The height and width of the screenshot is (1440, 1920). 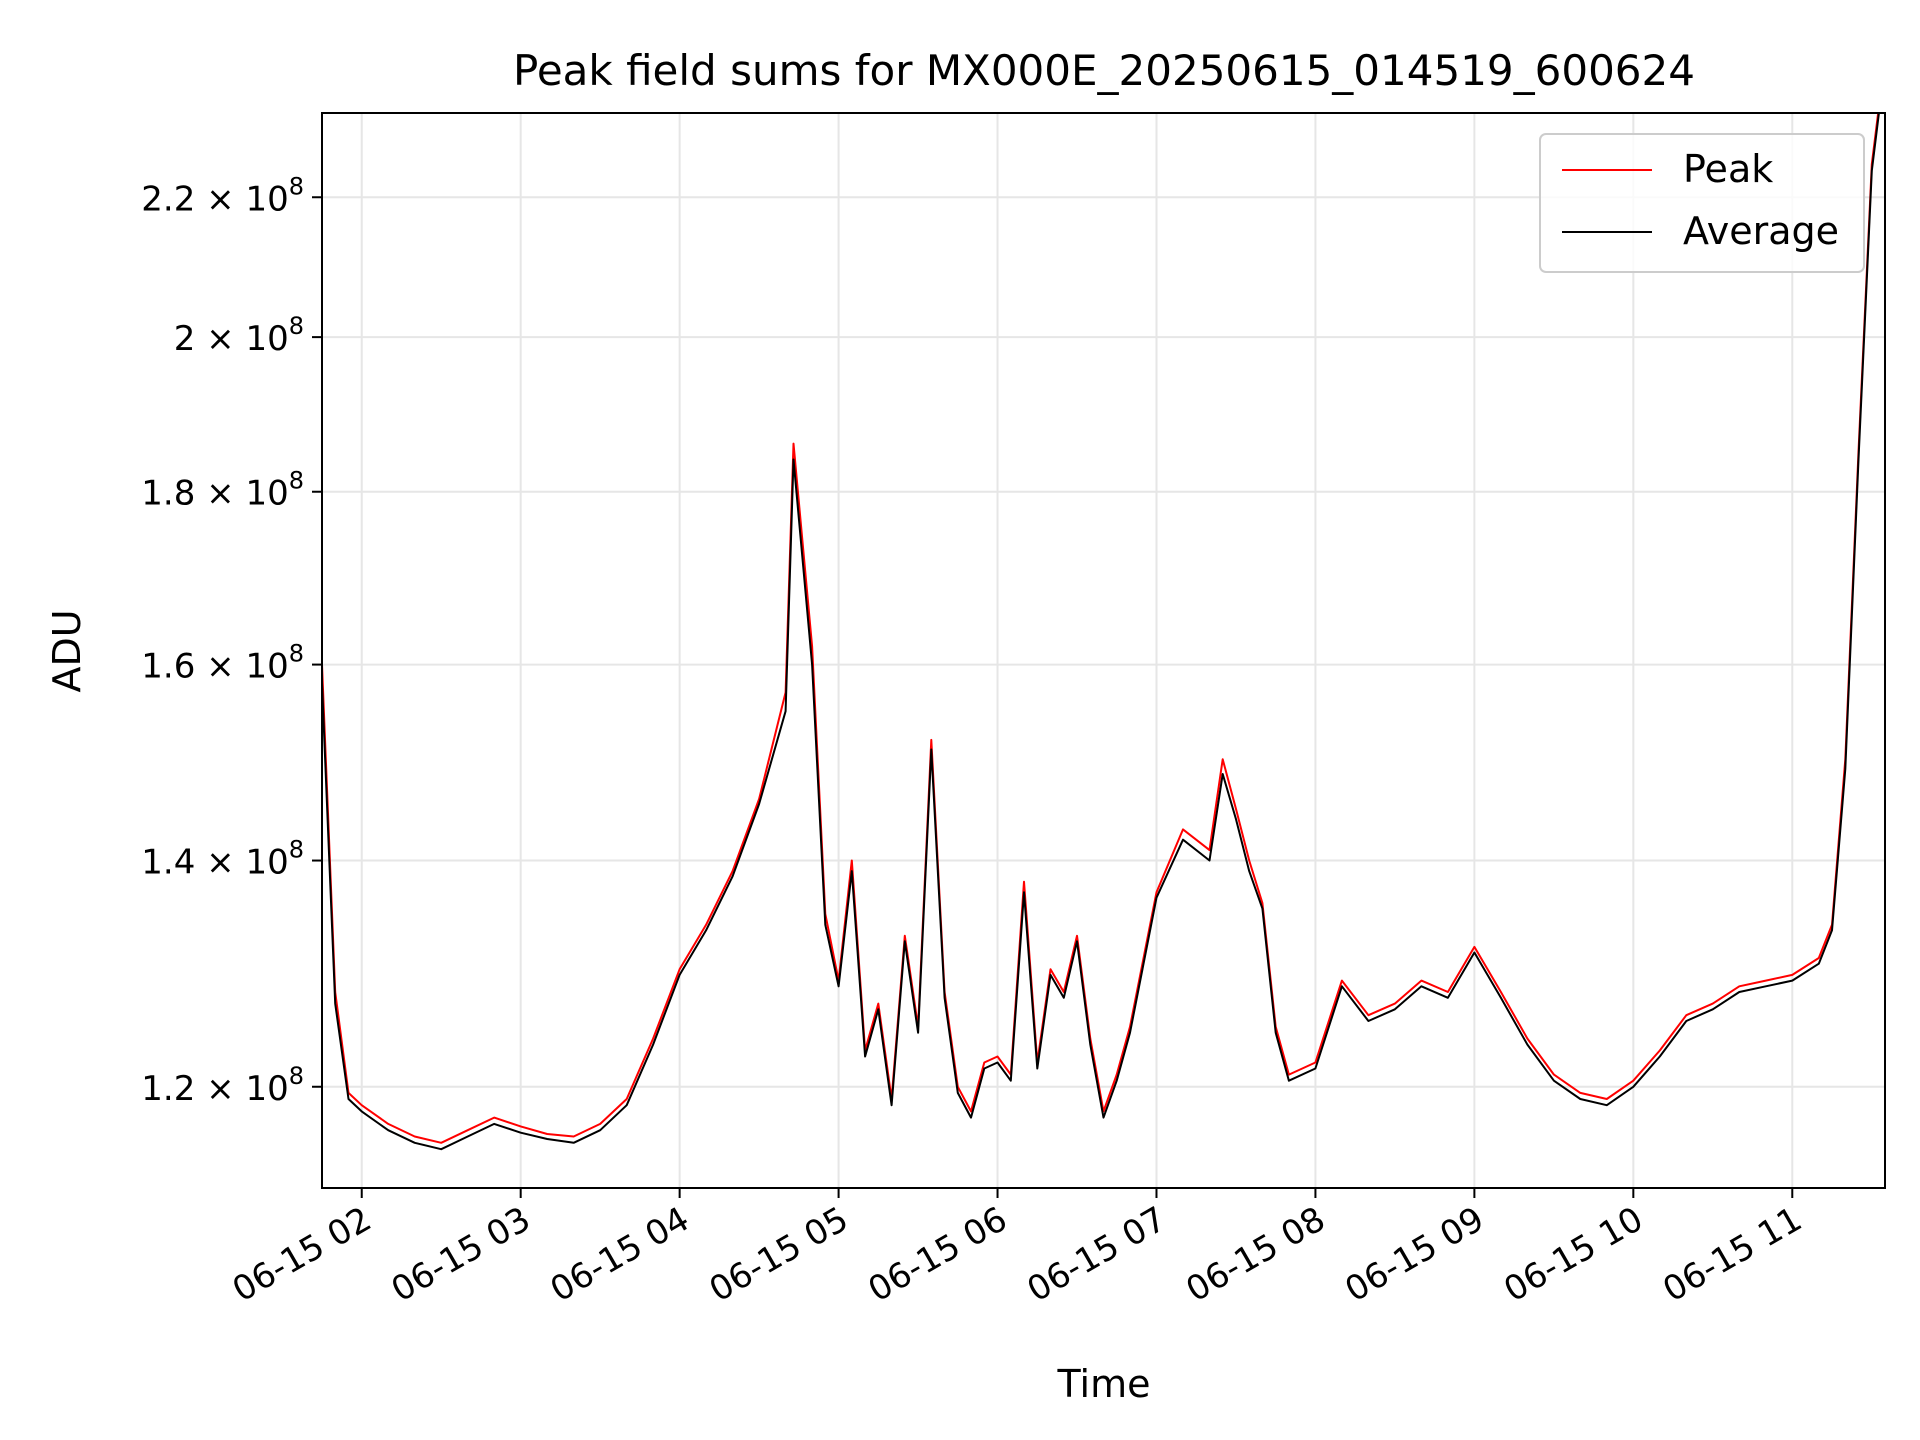 What do you see at coordinates (67, 650) in the screenshot?
I see `y-axis-label: ADU` at bounding box center [67, 650].